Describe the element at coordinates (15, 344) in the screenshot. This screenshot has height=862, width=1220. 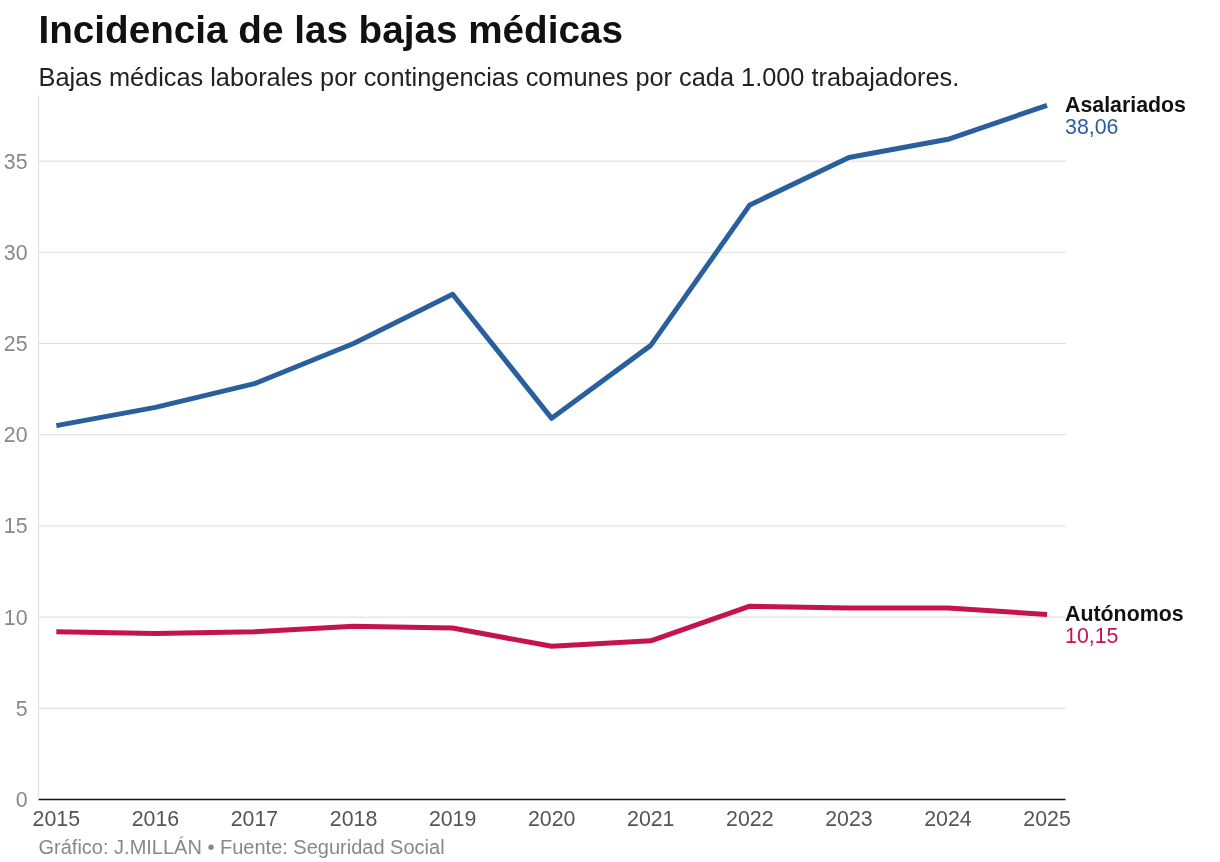
I see `y-tick-label: 25` at that location.